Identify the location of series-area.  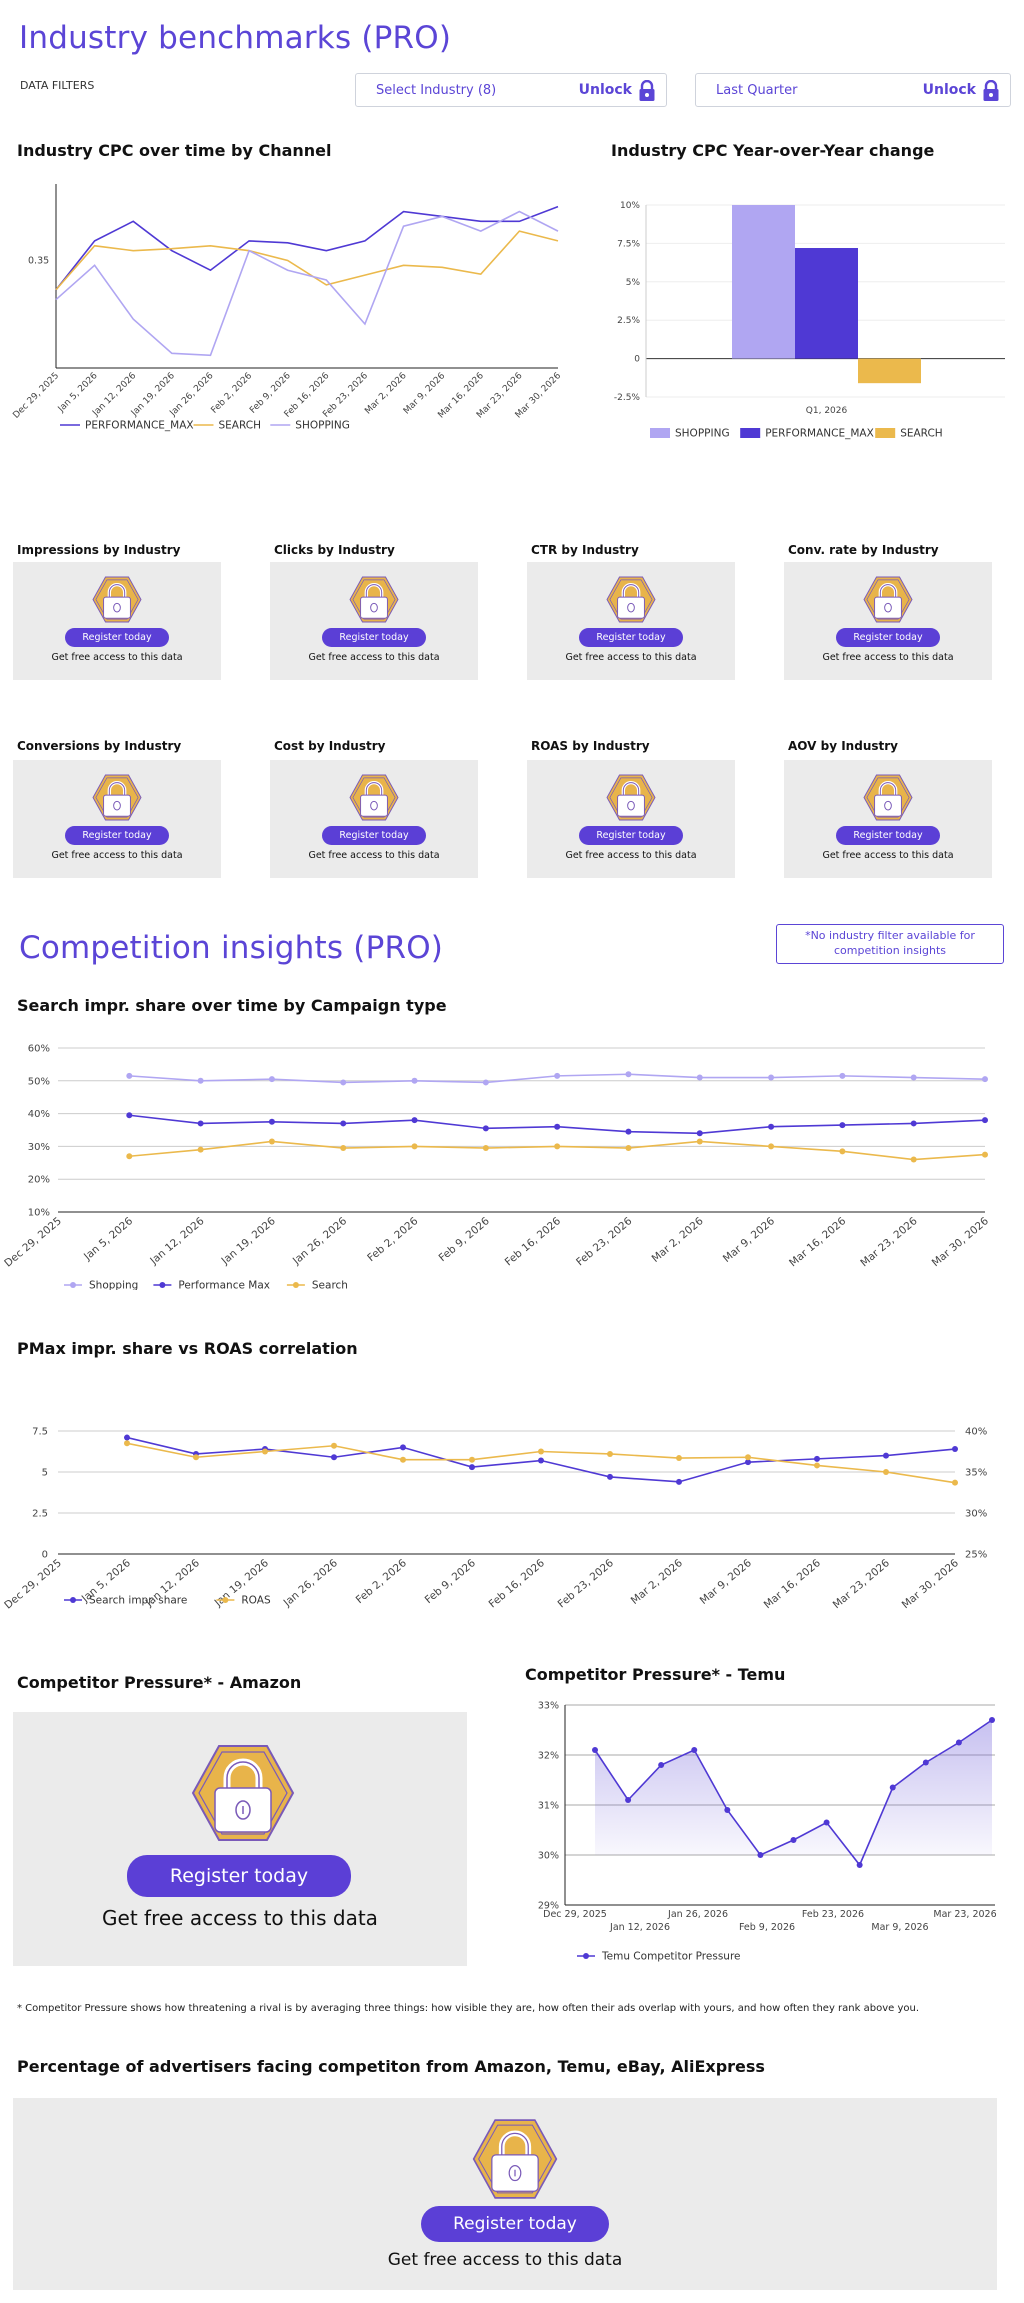
(793, 1792).